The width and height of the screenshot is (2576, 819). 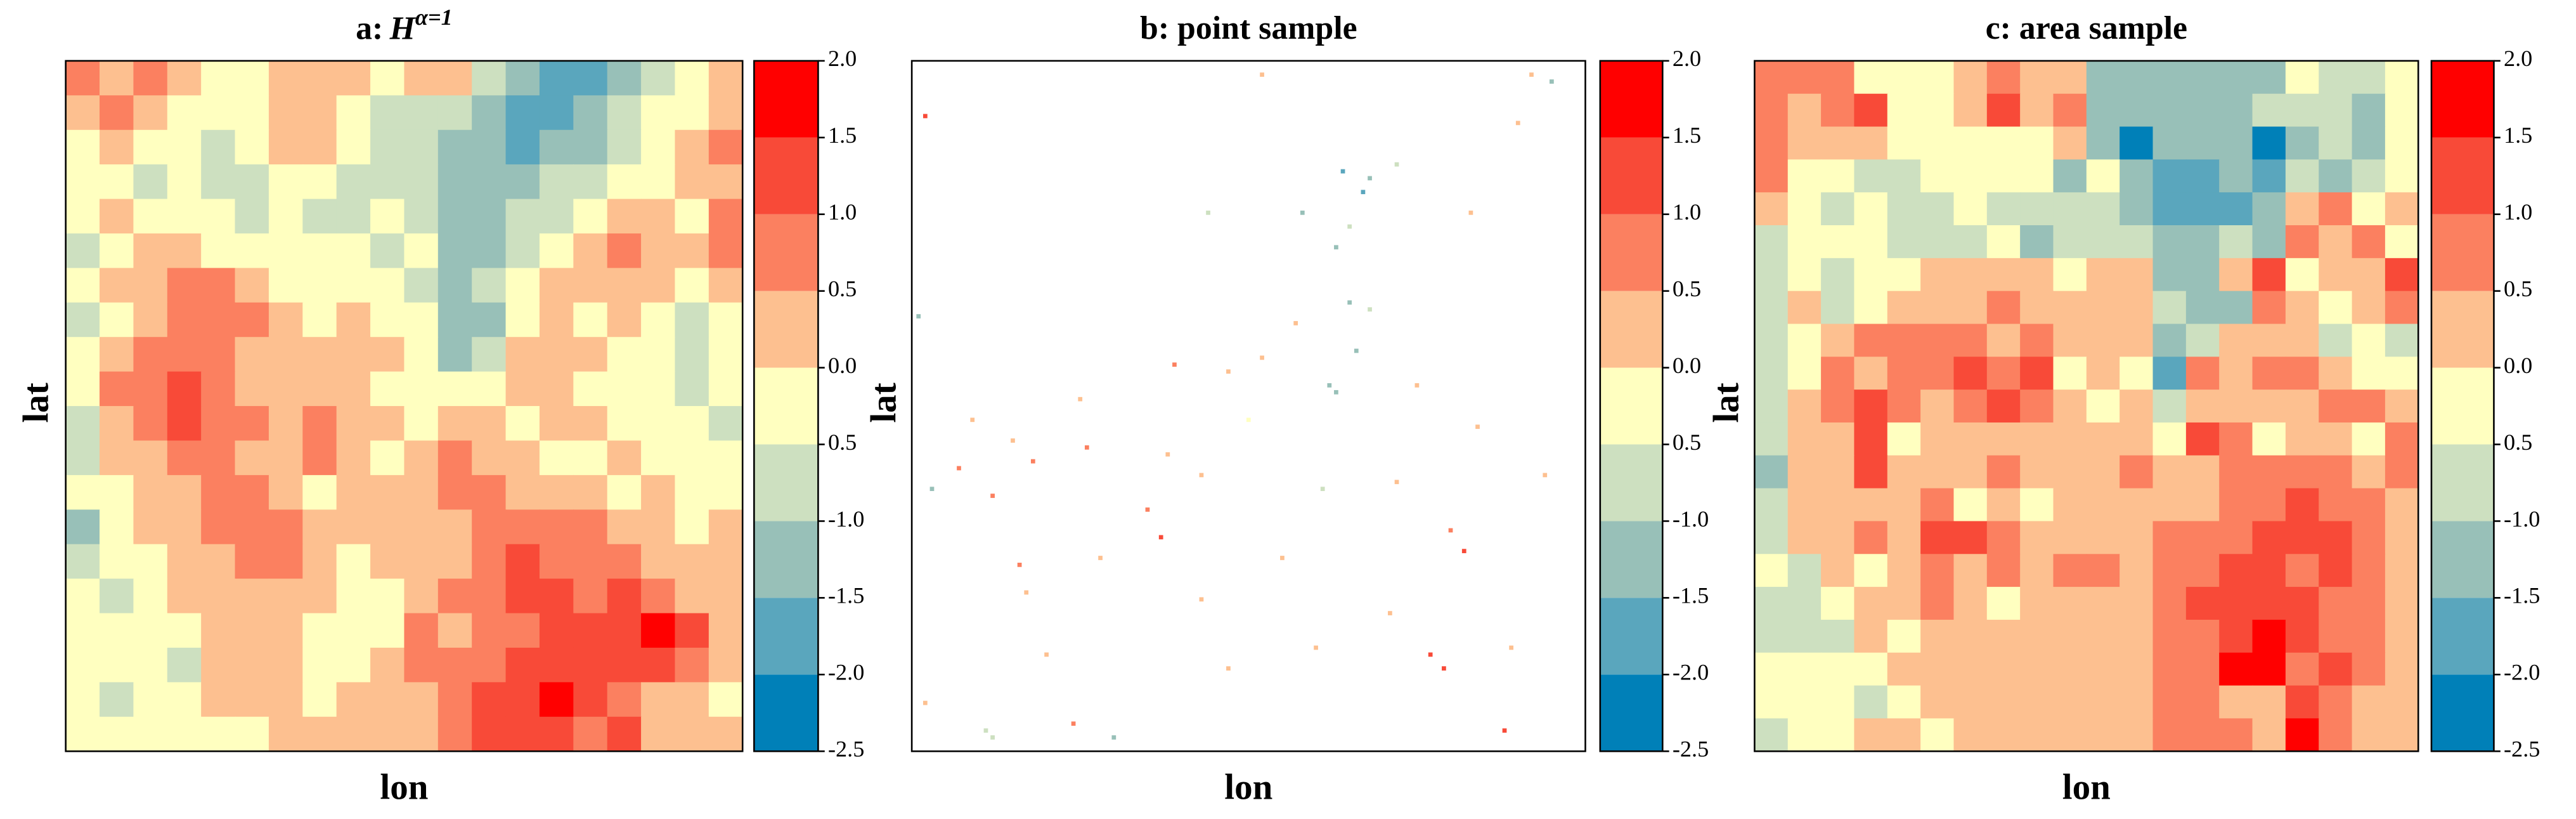 What do you see at coordinates (2086, 787) in the screenshot?
I see `x-axis-label: lon` at bounding box center [2086, 787].